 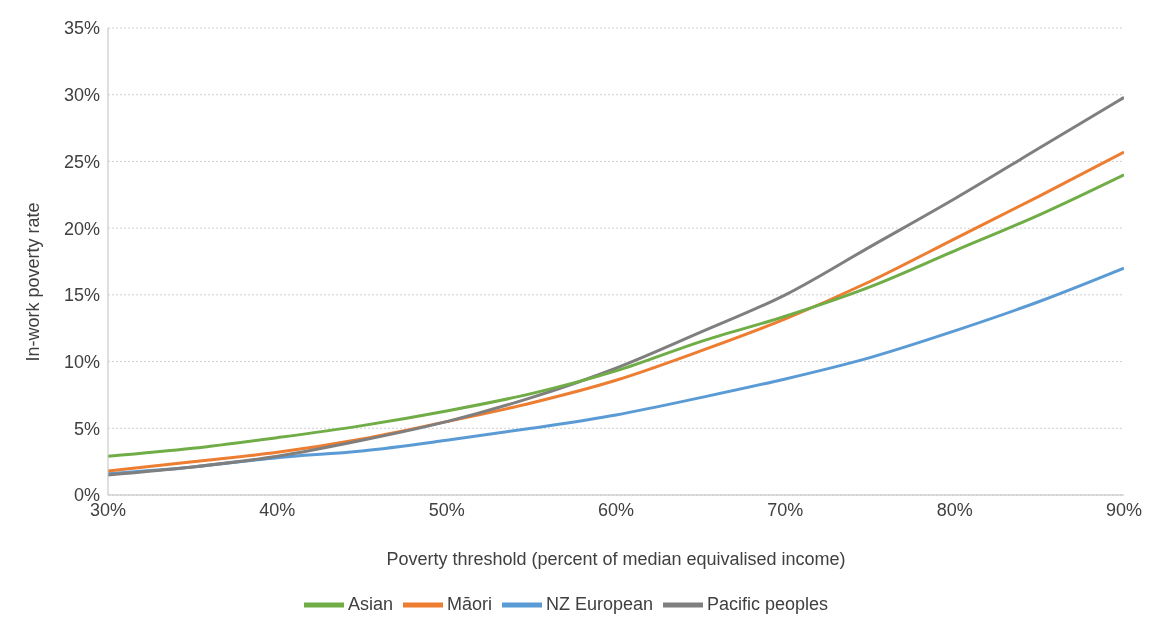 What do you see at coordinates (33, 282) in the screenshot?
I see `y-axis-title: In-work poverty rate` at bounding box center [33, 282].